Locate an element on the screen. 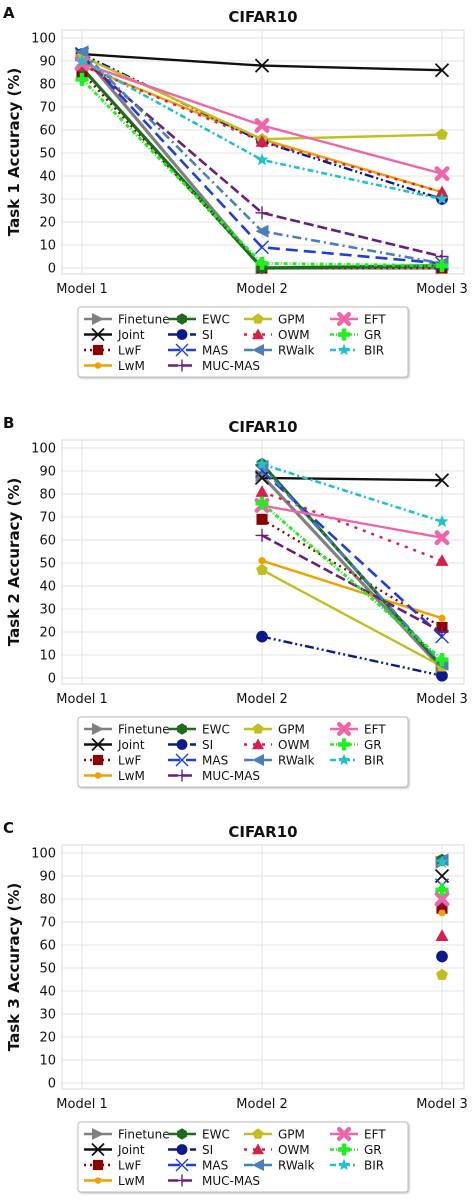 This screenshot has width=474, height=1200. y-tick-label: 70 is located at coordinates (47, 923).